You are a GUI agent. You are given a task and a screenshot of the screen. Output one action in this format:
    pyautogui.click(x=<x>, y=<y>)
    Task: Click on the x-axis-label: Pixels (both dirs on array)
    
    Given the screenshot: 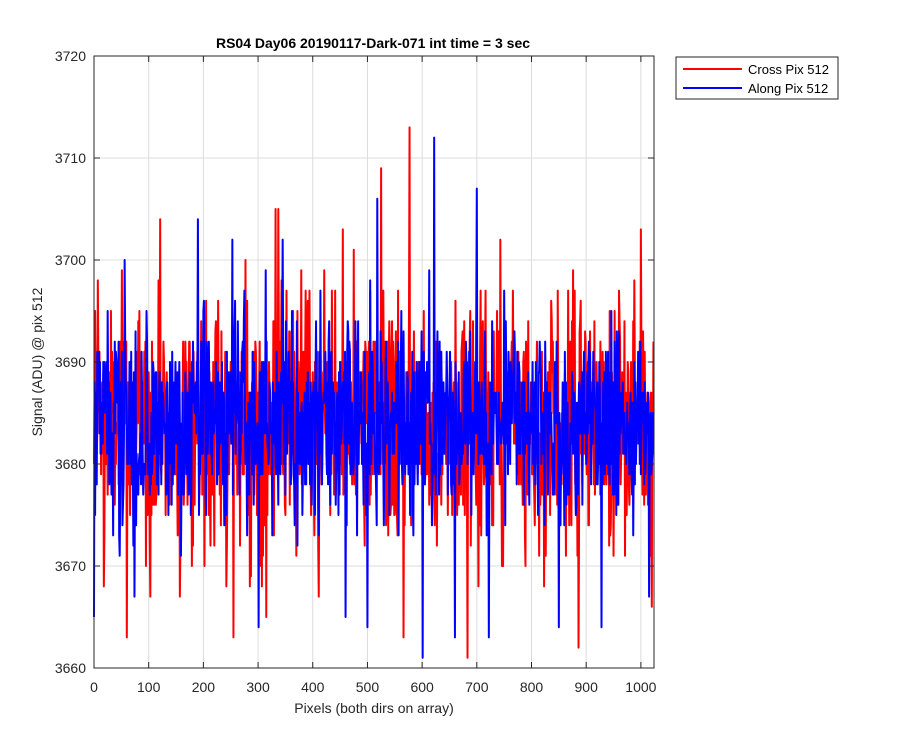 What is the action you would take?
    pyautogui.click(x=374, y=708)
    